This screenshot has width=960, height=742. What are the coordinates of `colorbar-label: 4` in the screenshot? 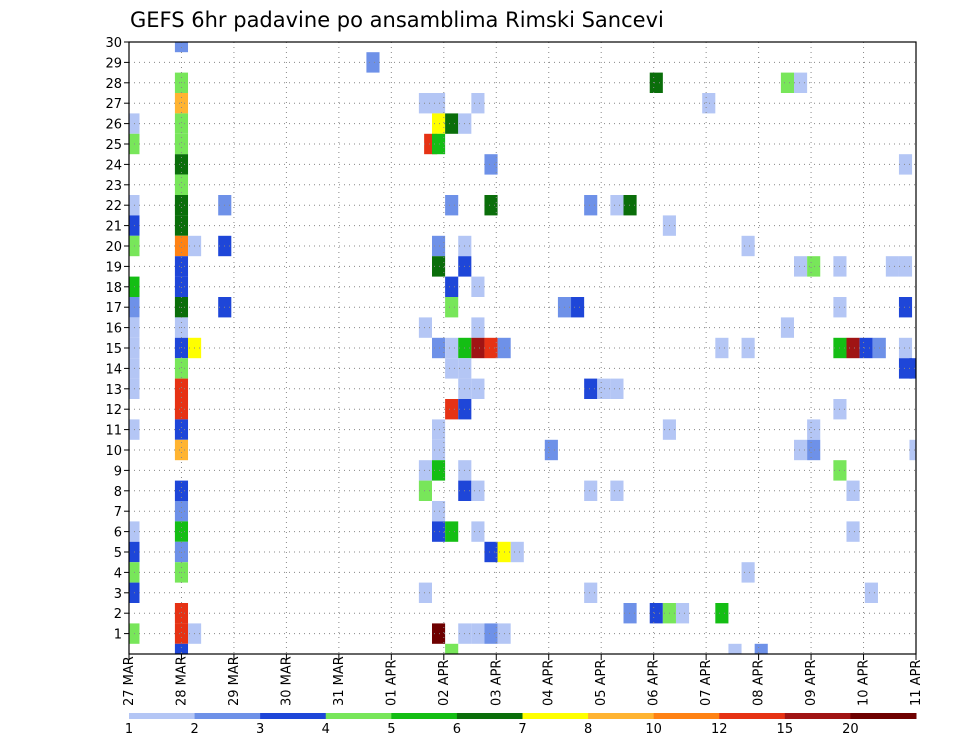 It's located at (326, 729).